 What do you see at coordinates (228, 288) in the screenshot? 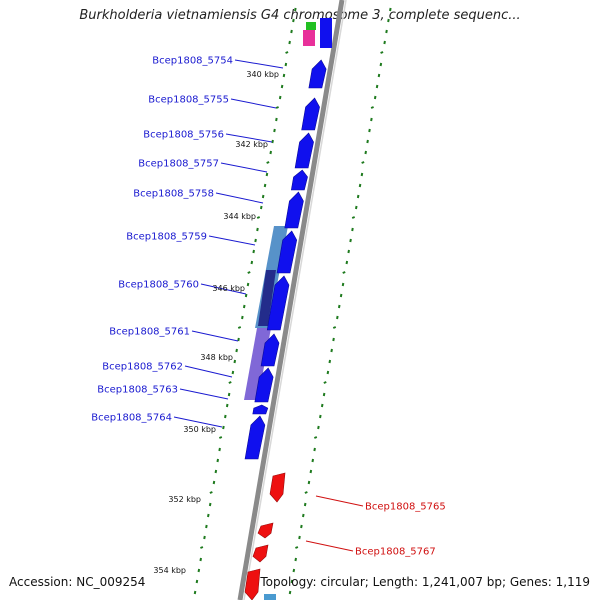
I see `kbp-tick-label: 346 kbp` at bounding box center [228, 288].